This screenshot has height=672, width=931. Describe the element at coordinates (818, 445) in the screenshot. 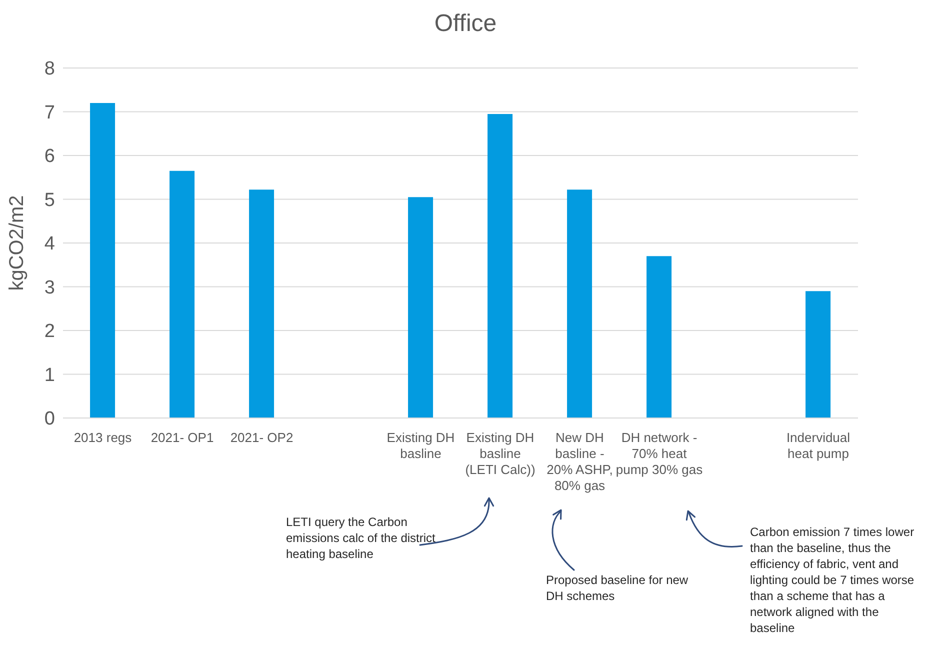

I see `x-tick-label: Indervidual heat pump` at that location.